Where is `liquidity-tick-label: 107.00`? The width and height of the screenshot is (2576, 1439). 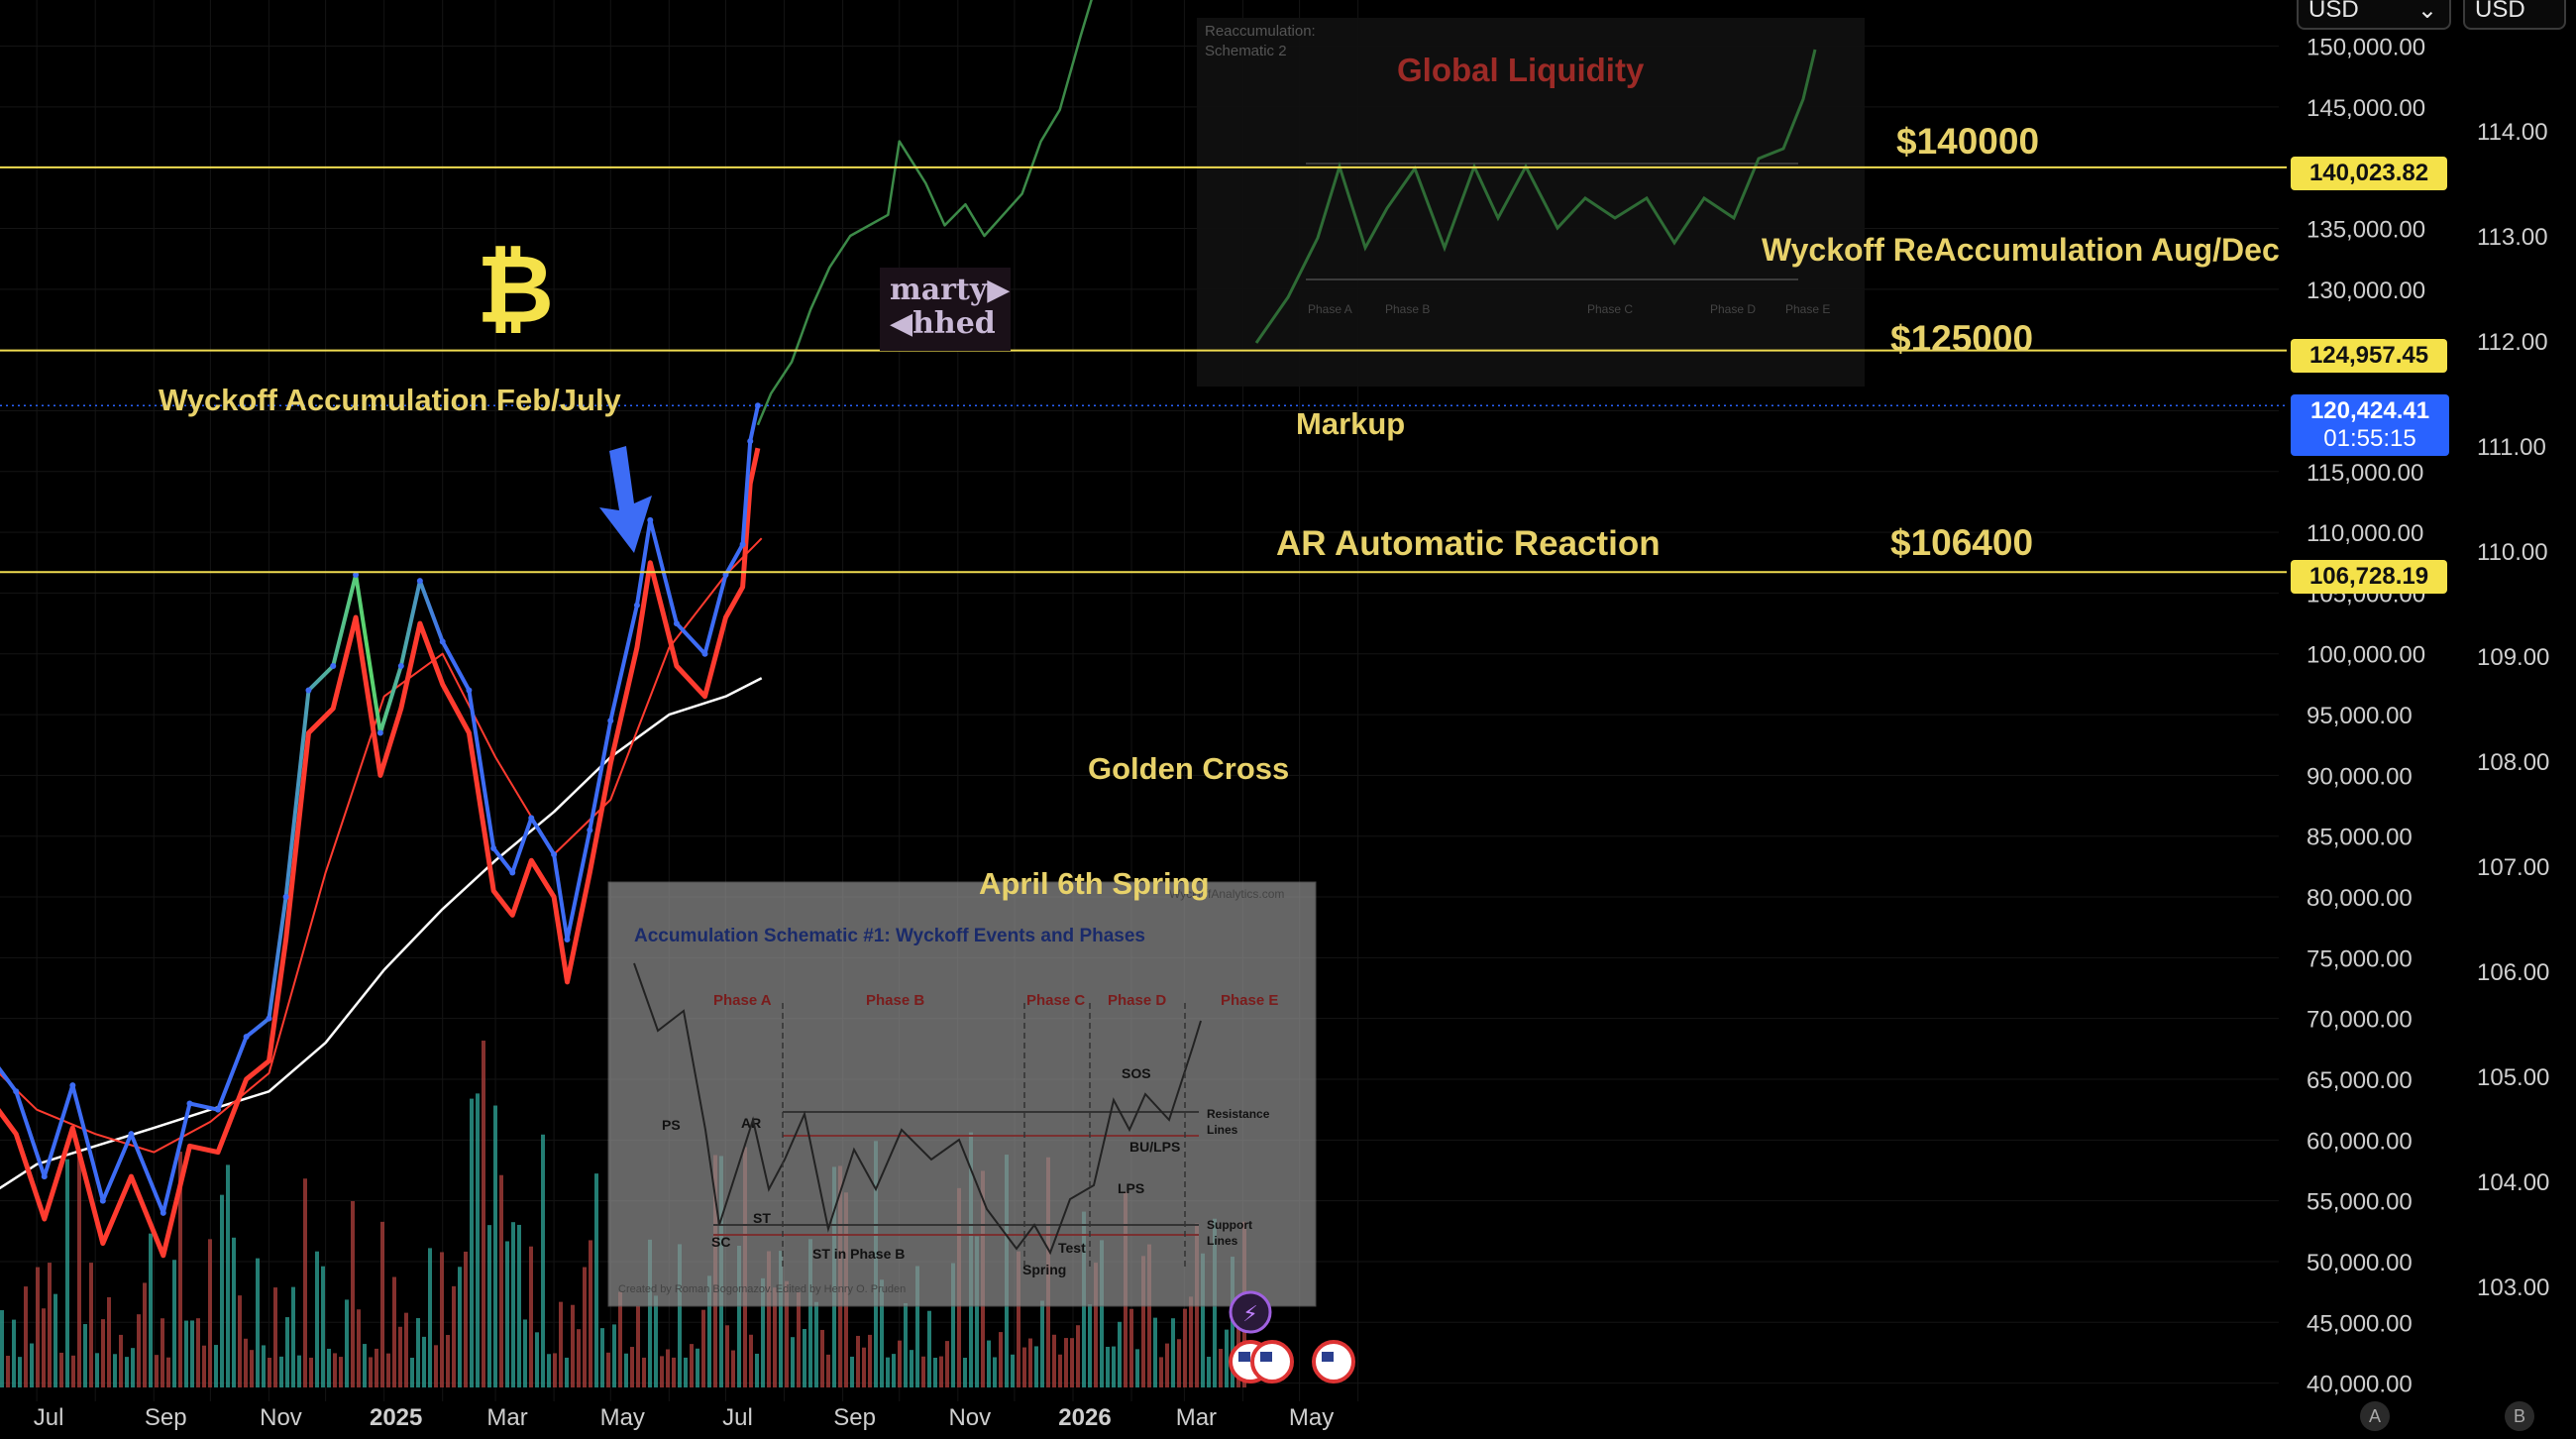 liquidity-tick-label: 107.00 is located at coordinates (2513, 867).